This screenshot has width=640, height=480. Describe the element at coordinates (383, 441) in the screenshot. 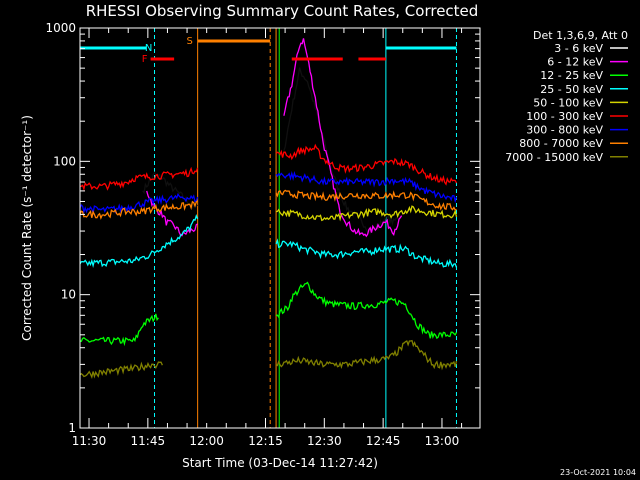

I see `x-tick-label: 12:45` at that location.